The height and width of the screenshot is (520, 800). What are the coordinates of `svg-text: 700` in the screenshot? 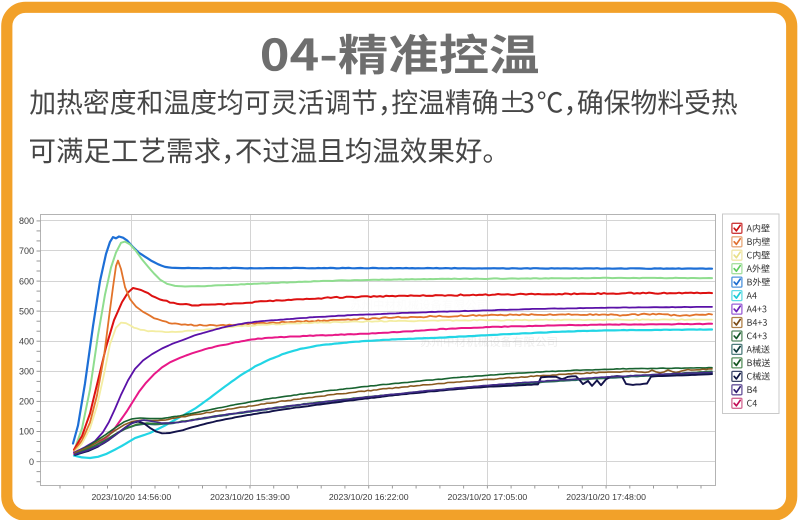 It's located at (26, 251).